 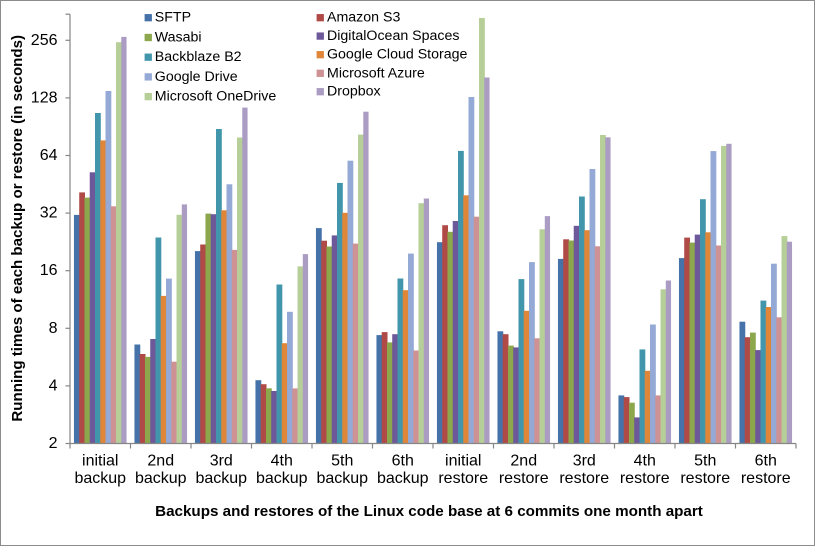 What do you see at coordinates (216, 97) in the screenshot?
I see `svg-text: Microsoft OneDrive` at bounding box center [216, 97].